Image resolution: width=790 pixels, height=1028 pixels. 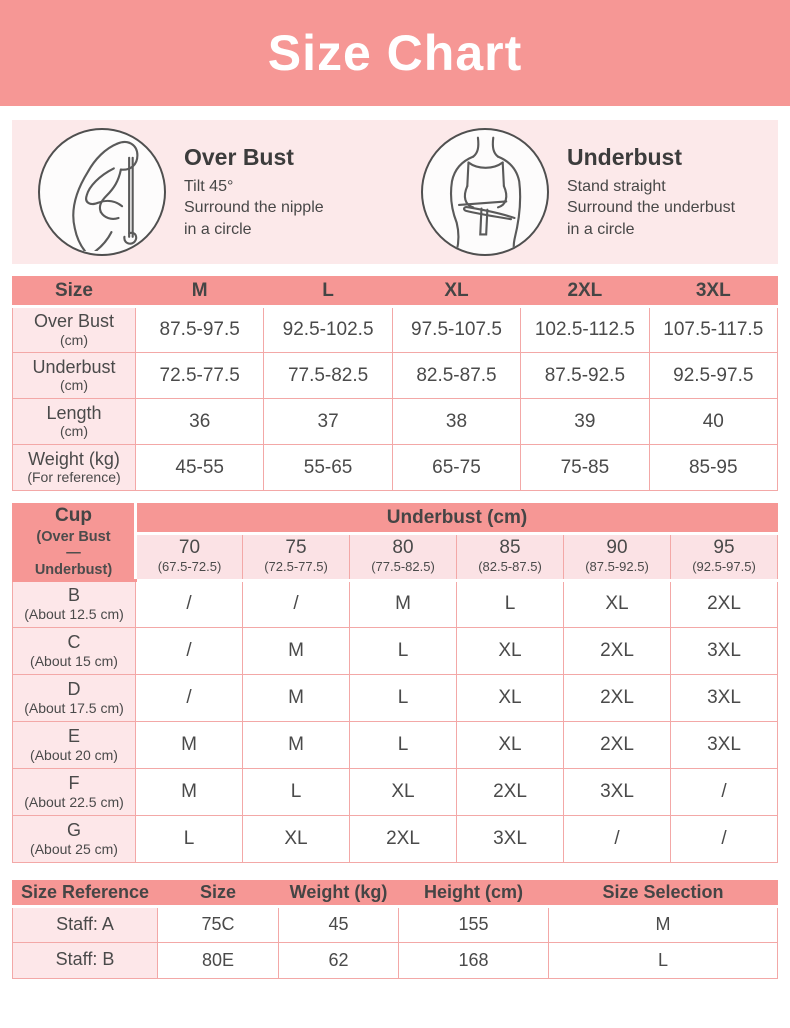 What do you see at coordinates (74, 838) in the screenshot?
I see `cup-row-label: G (About 25 cm)` at bounding box center [74, 838].